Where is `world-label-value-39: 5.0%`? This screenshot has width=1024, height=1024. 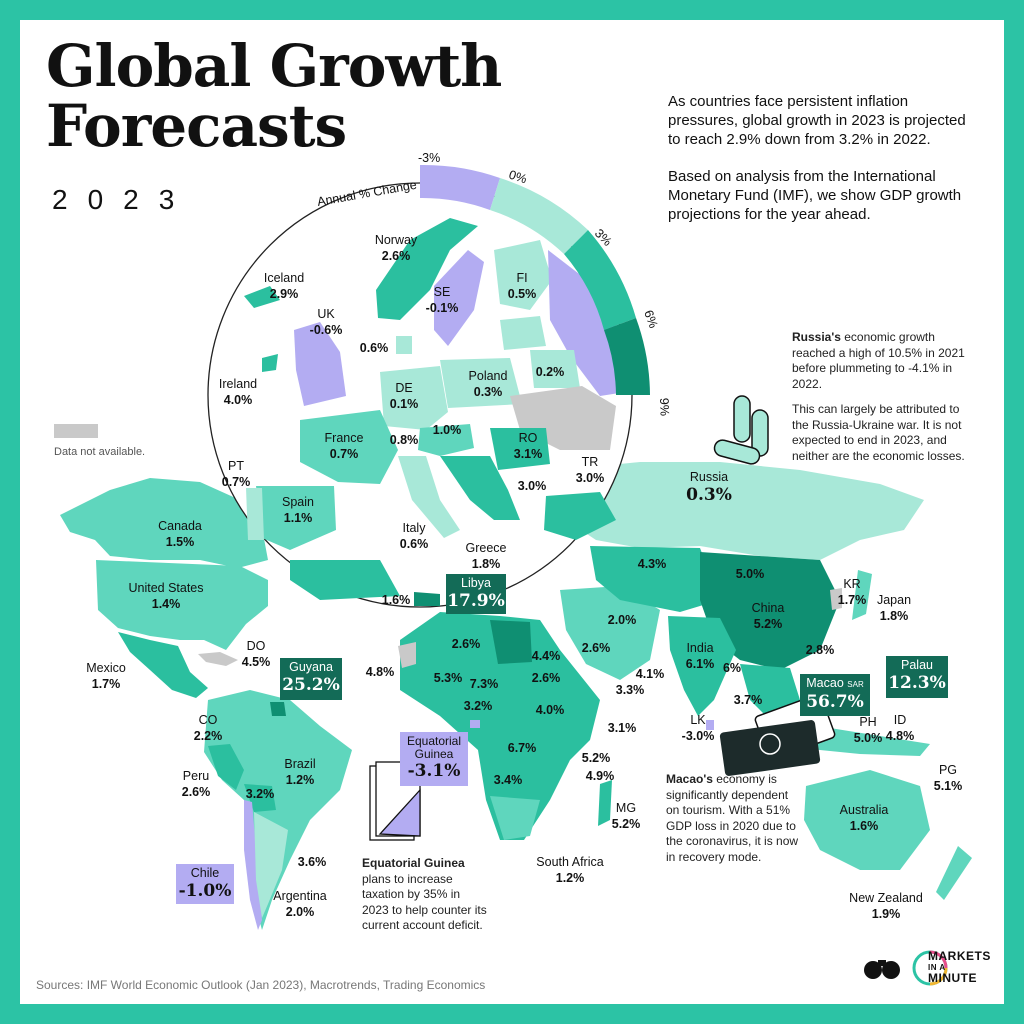
world-label-value-39: 5.0% is located at coordinates (868, 738).